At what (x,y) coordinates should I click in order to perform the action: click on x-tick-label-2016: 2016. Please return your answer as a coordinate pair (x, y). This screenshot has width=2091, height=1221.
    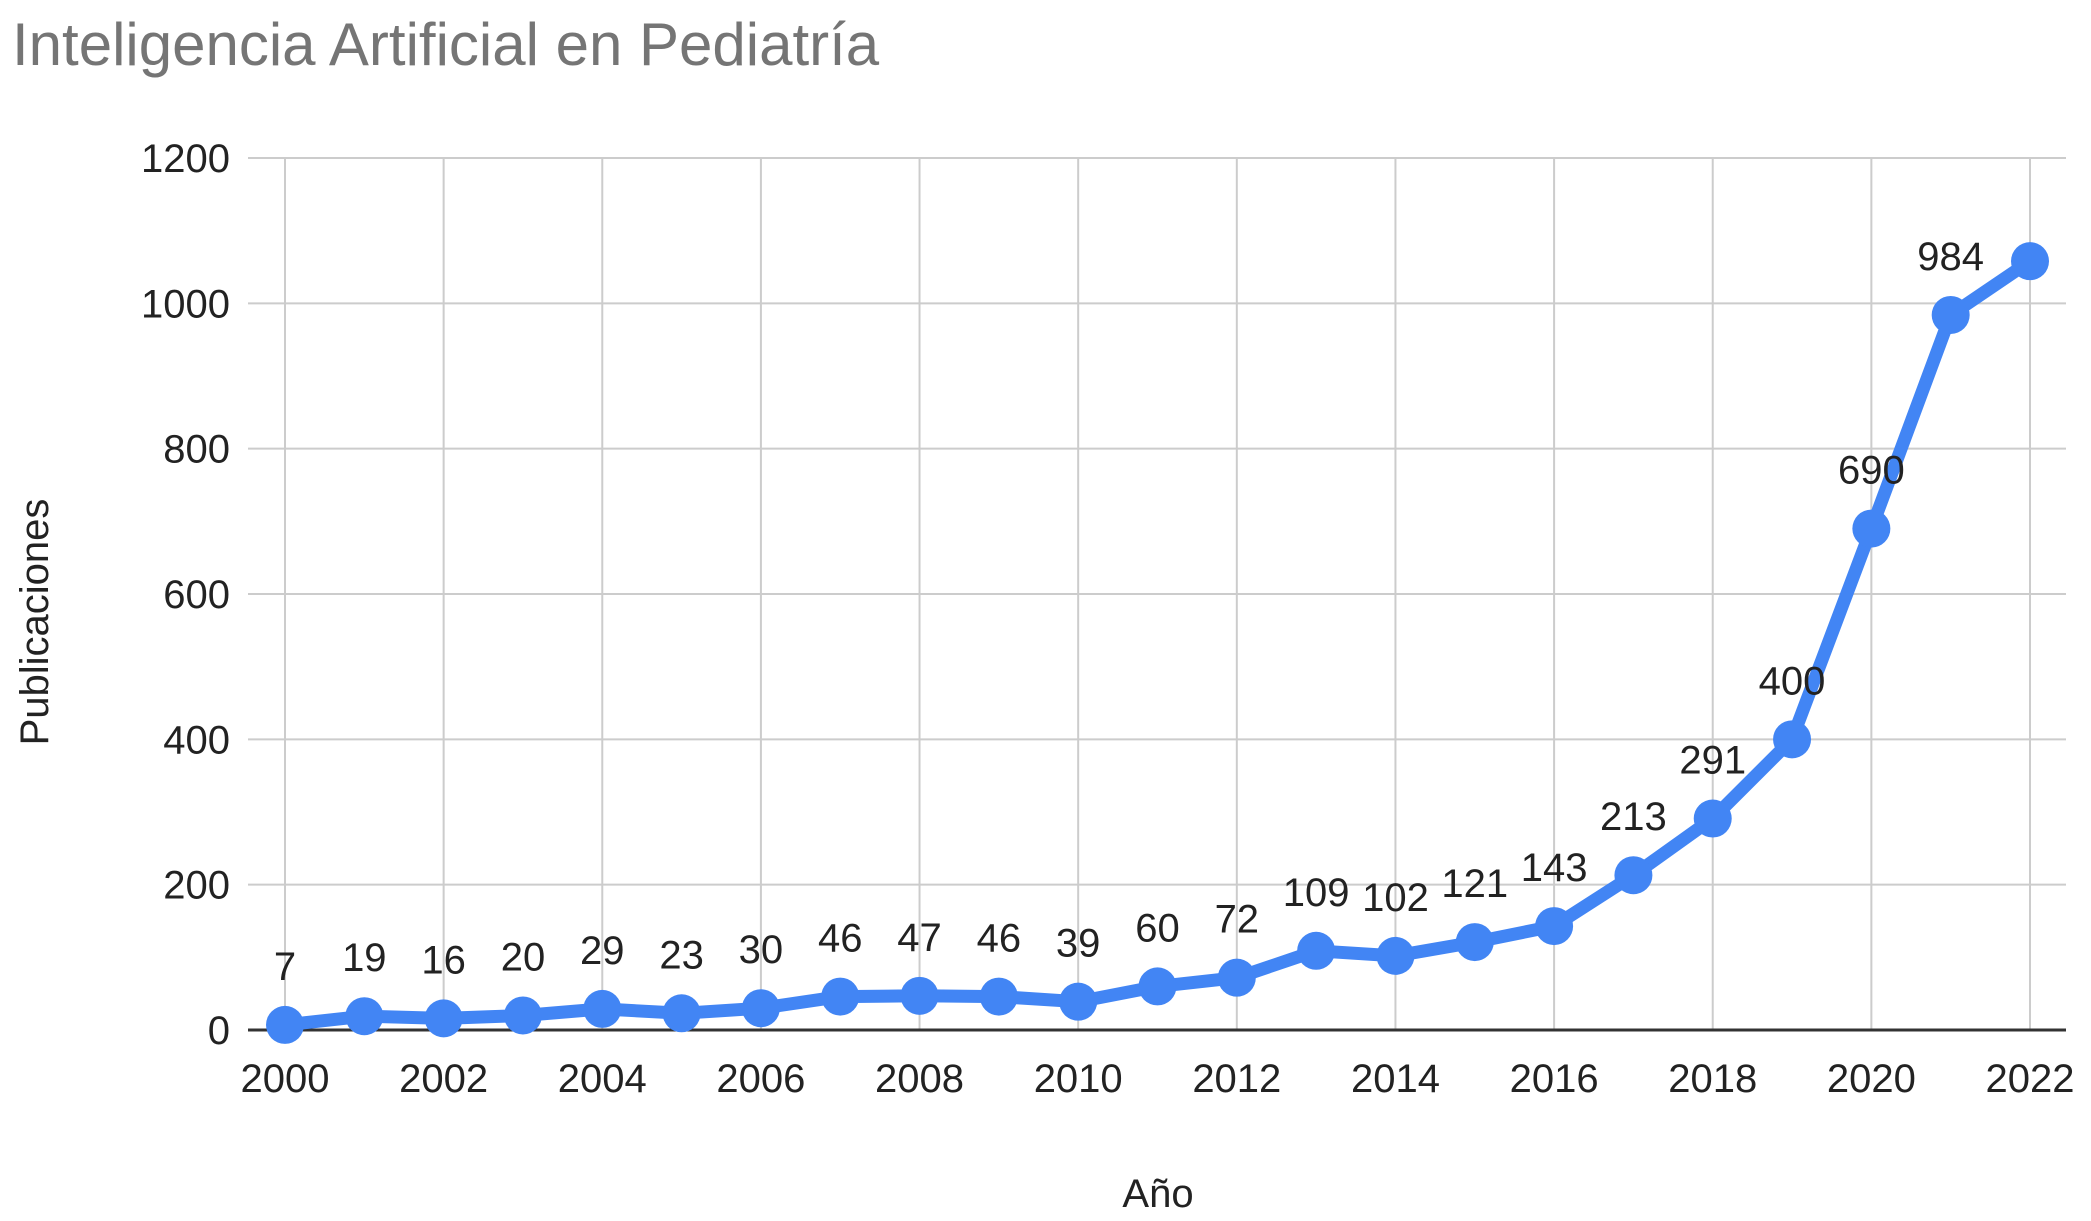
    Looking at the image, I should click on (1554, 1079).